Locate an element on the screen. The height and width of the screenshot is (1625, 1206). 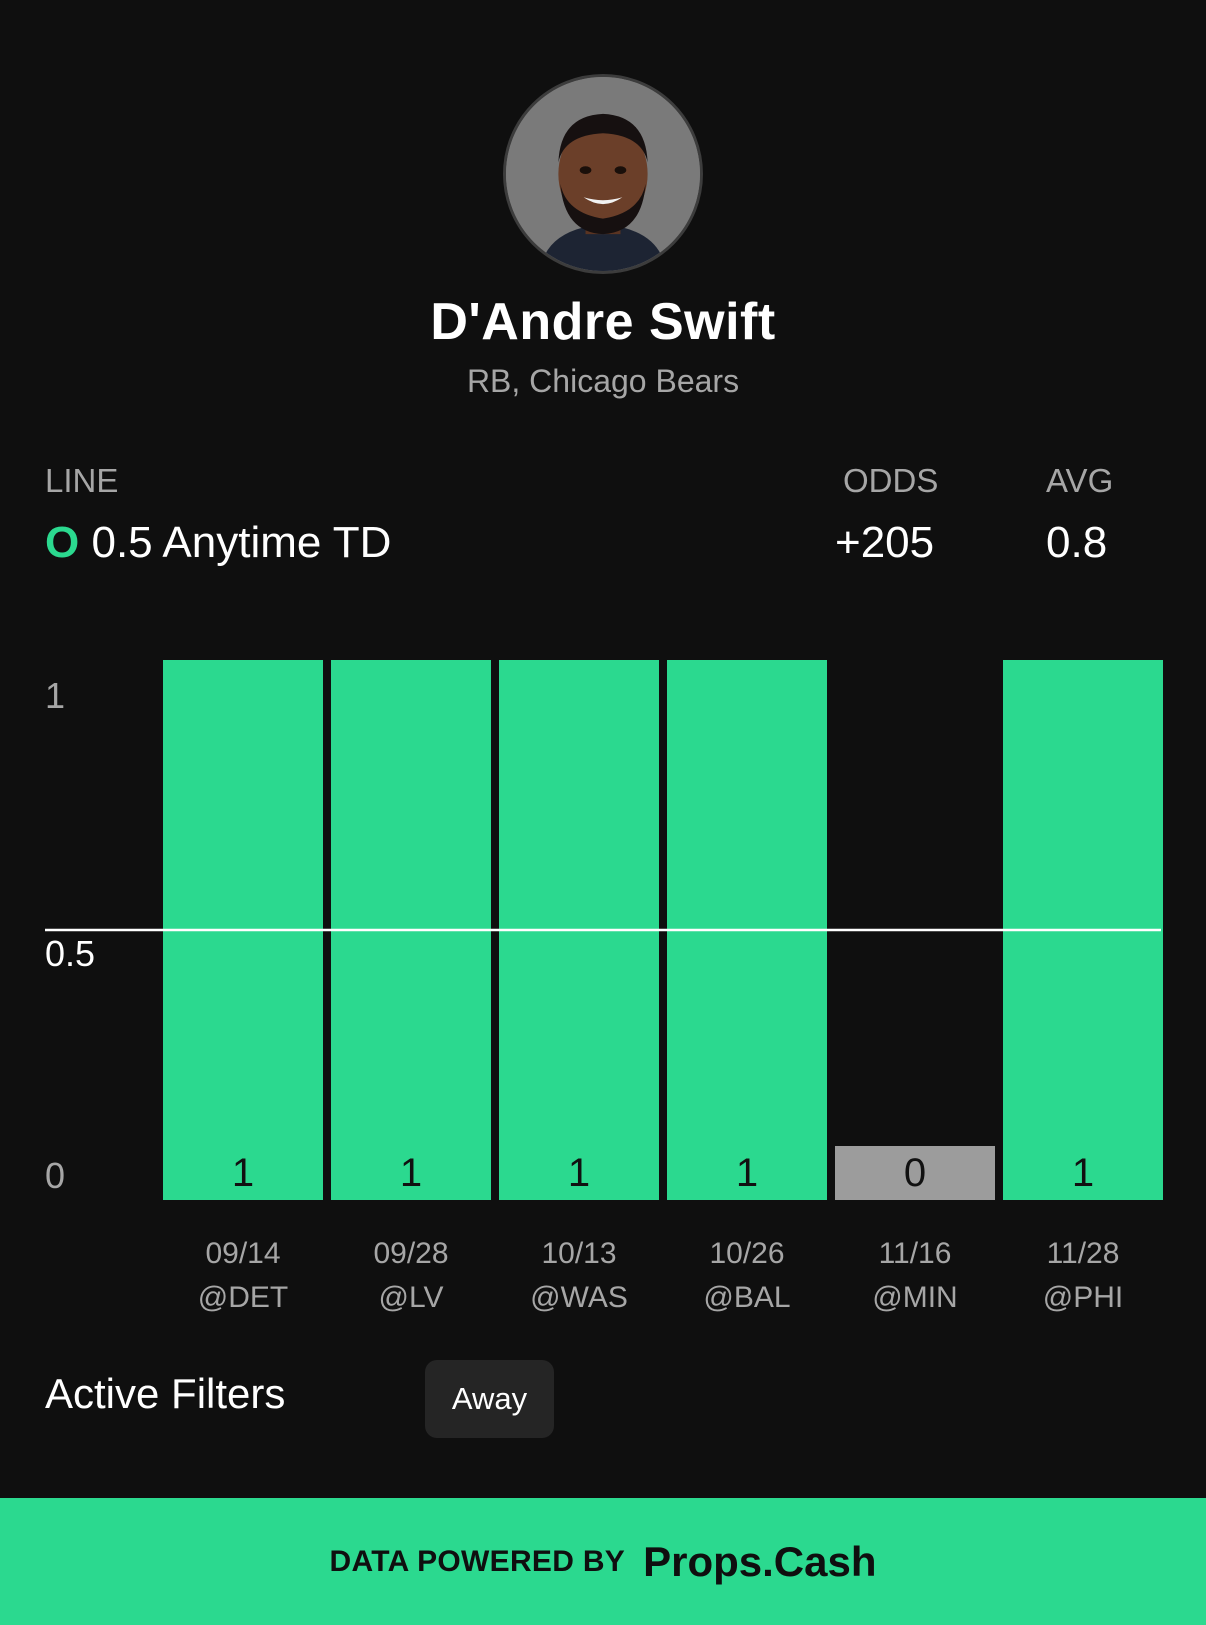
x-tick-date: 10/13 is located at coordinates (578, 1253).